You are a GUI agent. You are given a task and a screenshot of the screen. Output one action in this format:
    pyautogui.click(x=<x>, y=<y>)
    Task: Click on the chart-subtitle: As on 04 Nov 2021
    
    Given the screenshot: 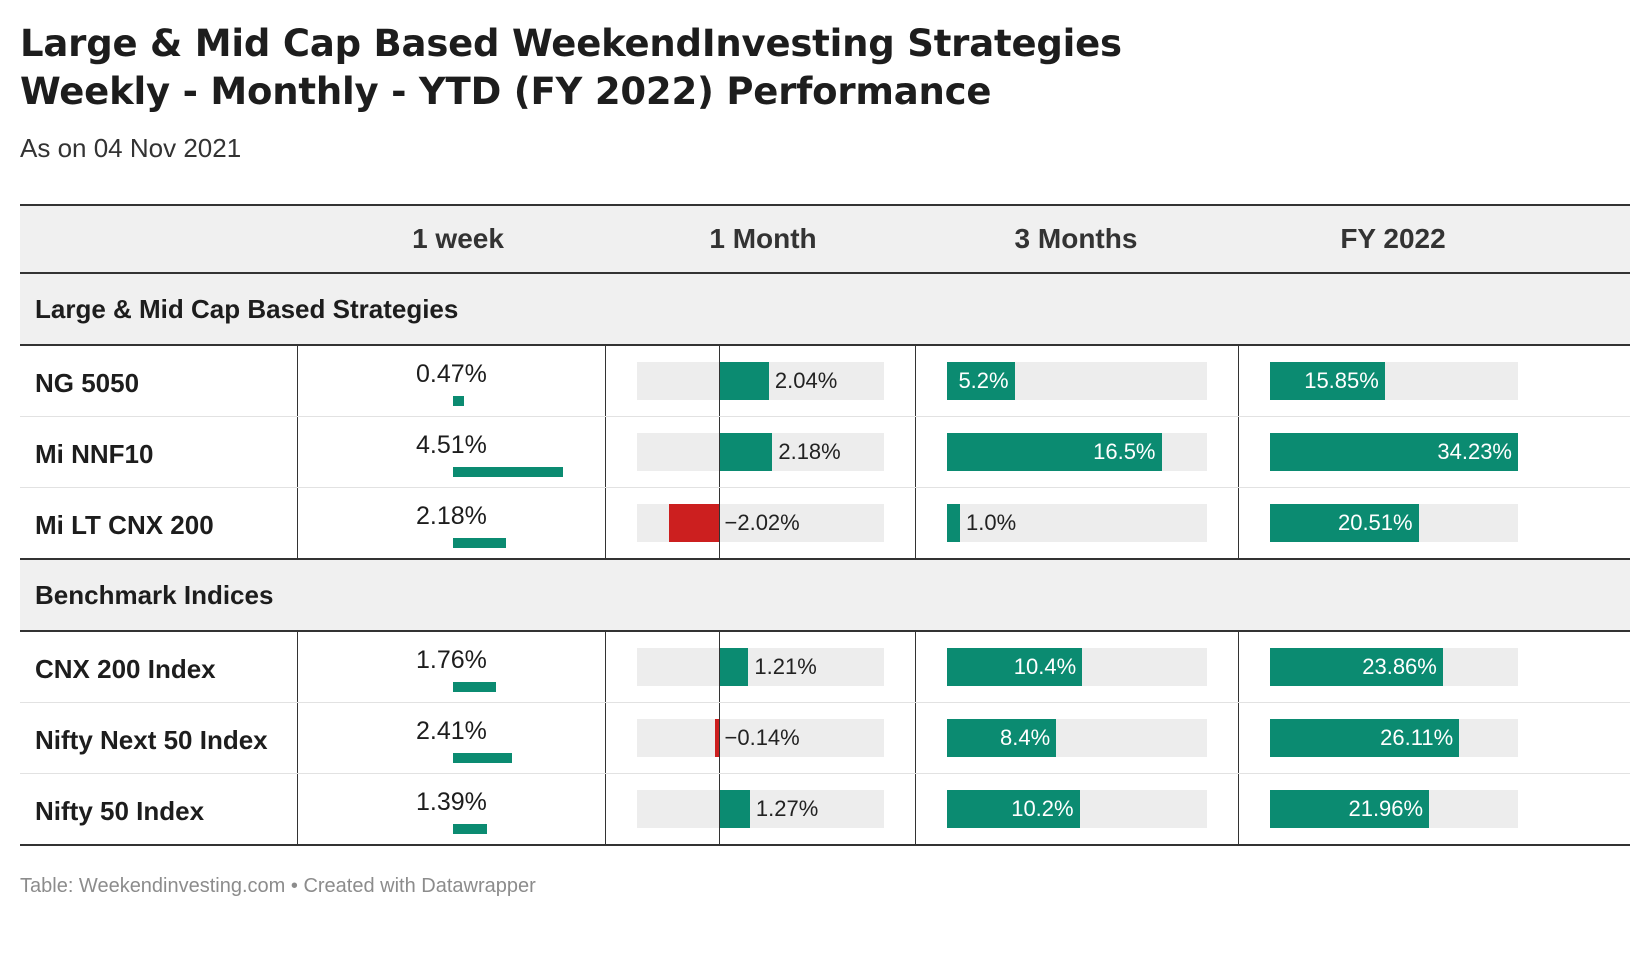 What is the action you would take?
    pyautogui.click(x=131, y=148)
    